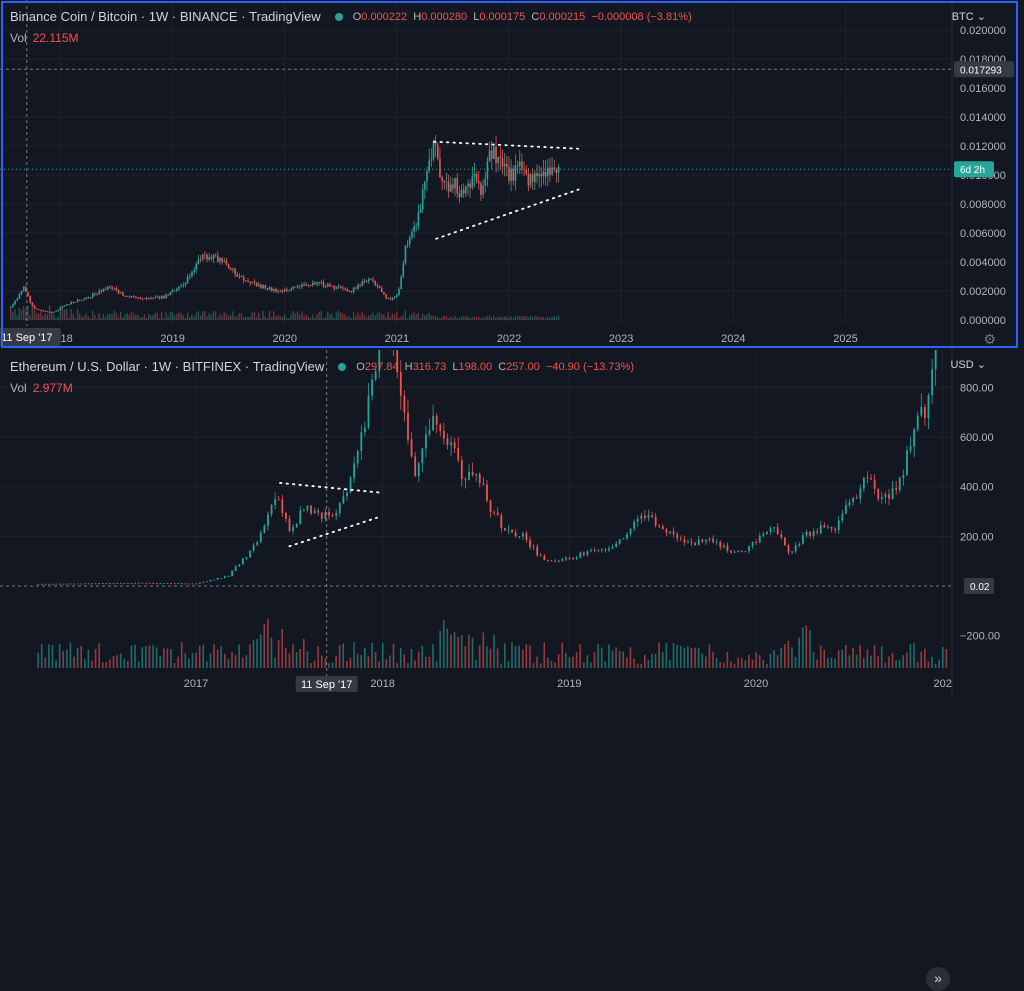  I want to click on eth-crosshair-date-label: 11 Sep '17, so click(326, 685).